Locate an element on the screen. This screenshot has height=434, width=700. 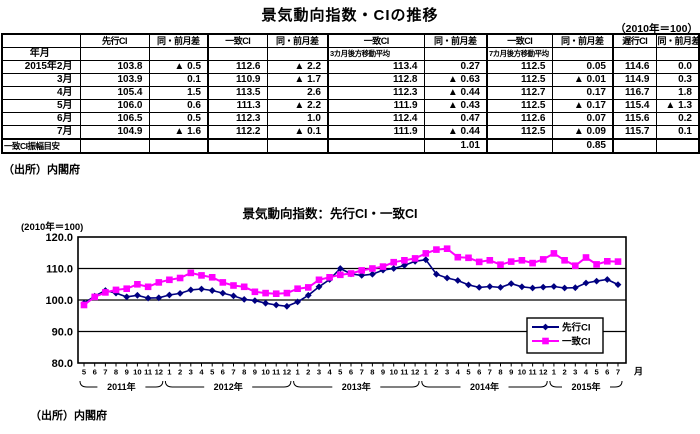
table-cell: 0.17 is located at coordinates (582, 93).